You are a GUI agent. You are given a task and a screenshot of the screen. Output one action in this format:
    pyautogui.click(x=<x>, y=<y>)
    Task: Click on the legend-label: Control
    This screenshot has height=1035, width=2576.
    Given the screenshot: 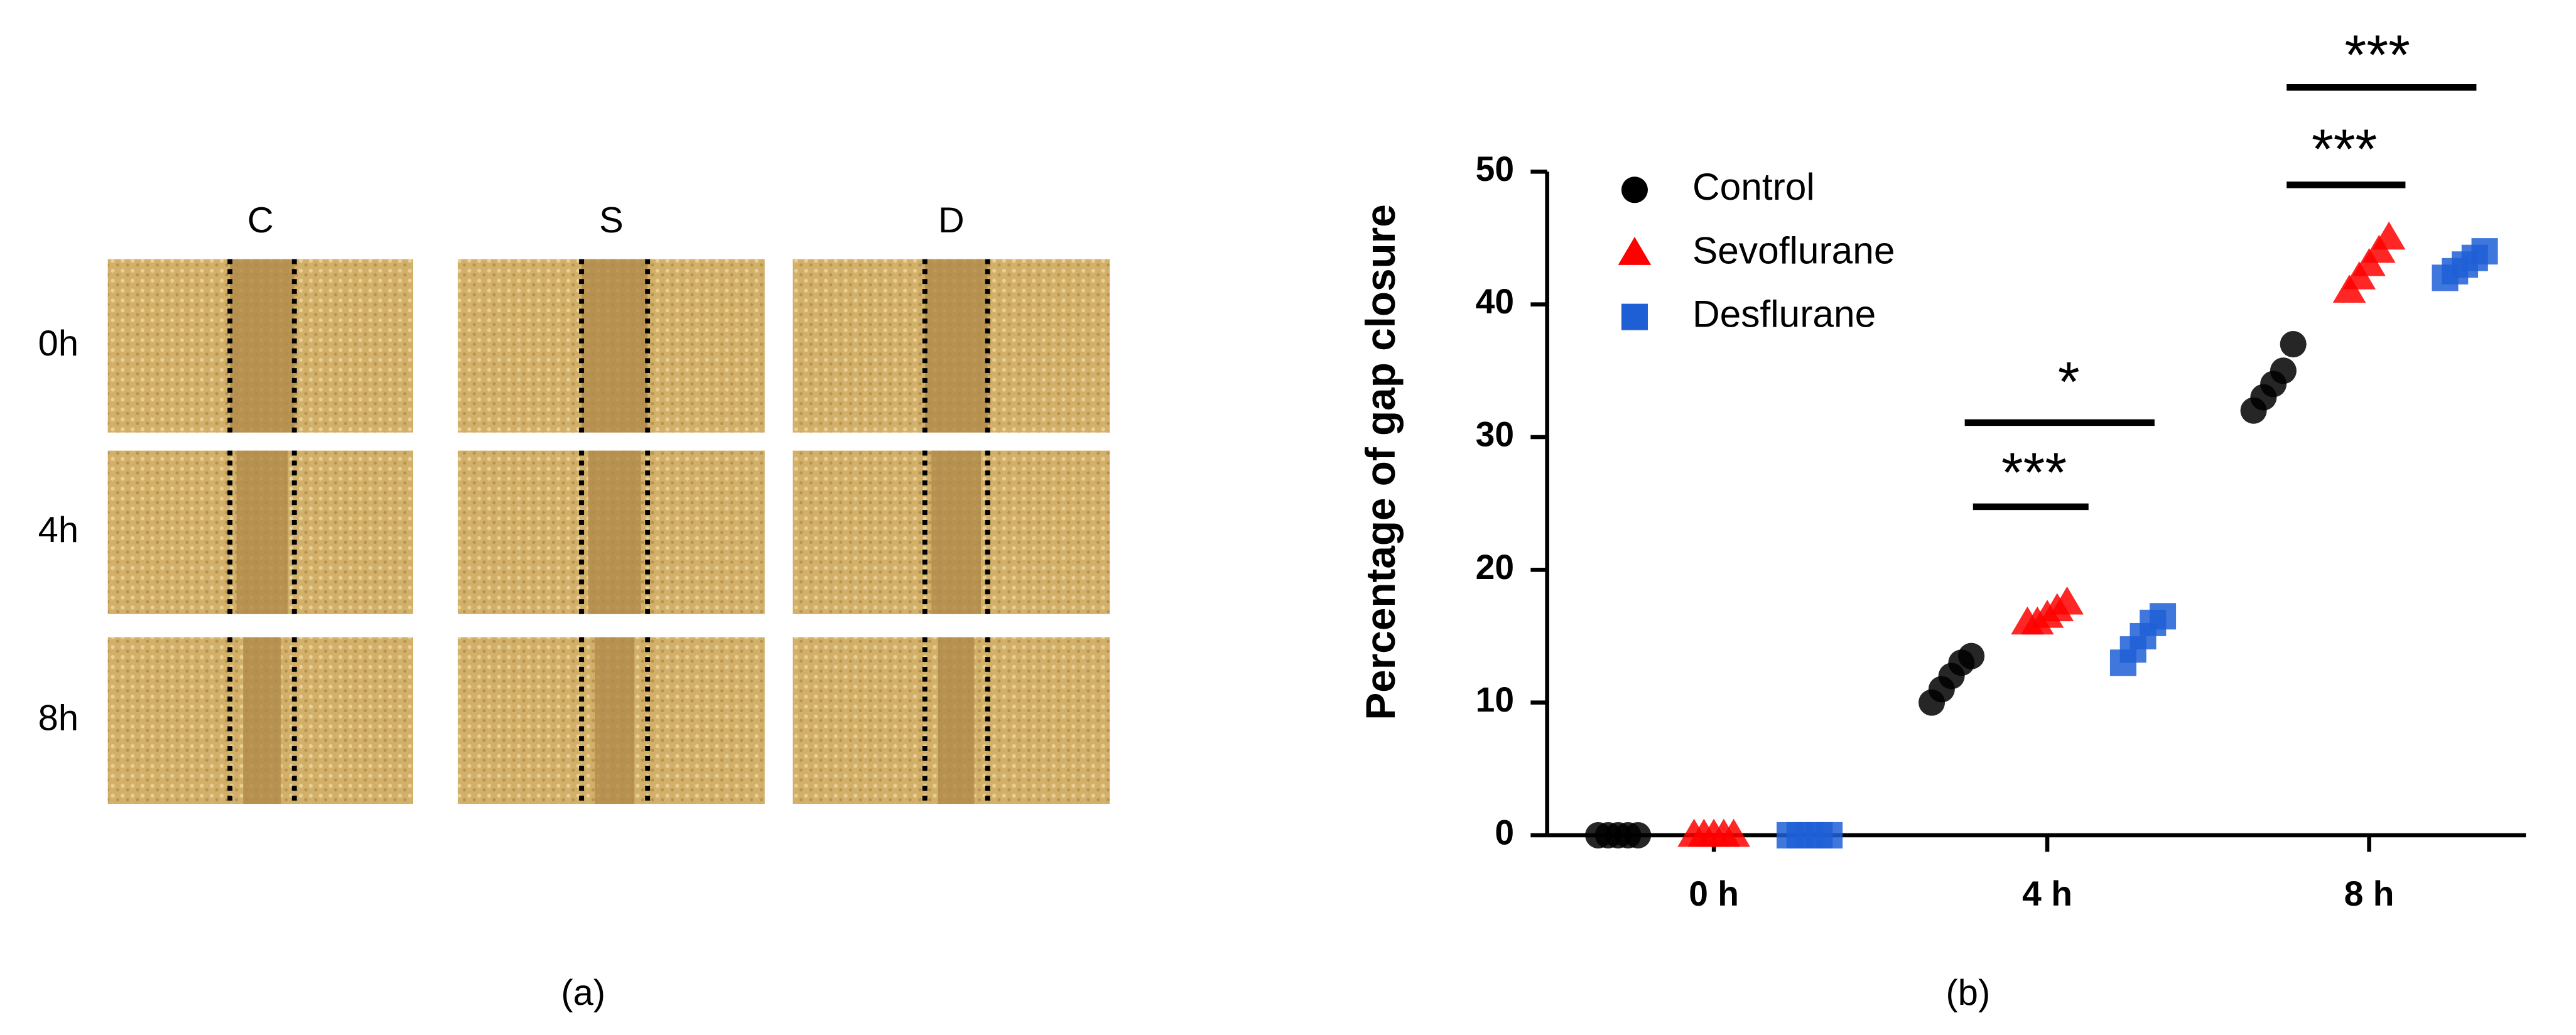 What is the action you would take?
    pyautogui.click(x=1753, y=186)
    